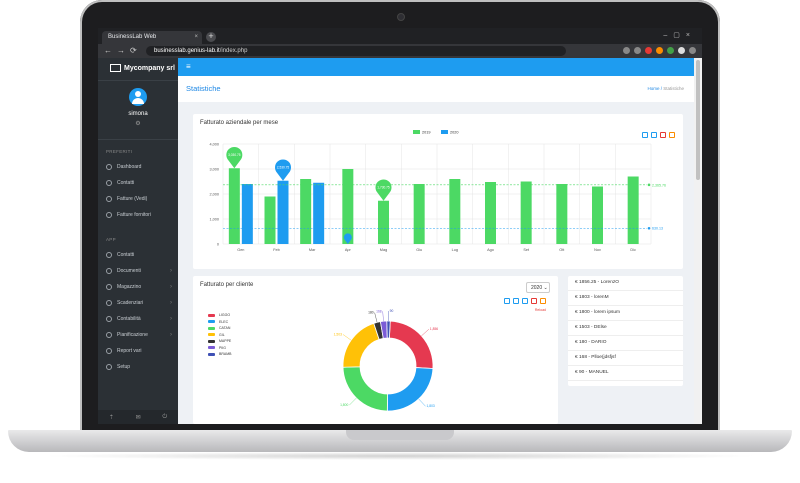 The width and height of the screenshot is (800, 483). I want to click on gear-icon: ⚙, so click(138, 124).